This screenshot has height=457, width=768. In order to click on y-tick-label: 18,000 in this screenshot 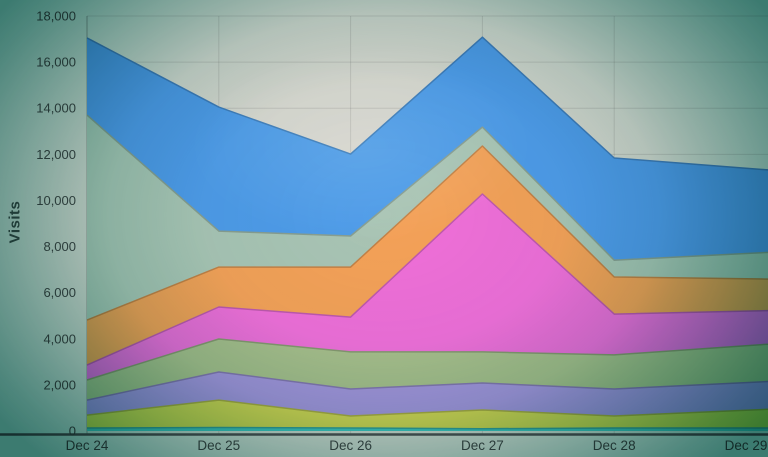, I will do `click(56, 16)`.